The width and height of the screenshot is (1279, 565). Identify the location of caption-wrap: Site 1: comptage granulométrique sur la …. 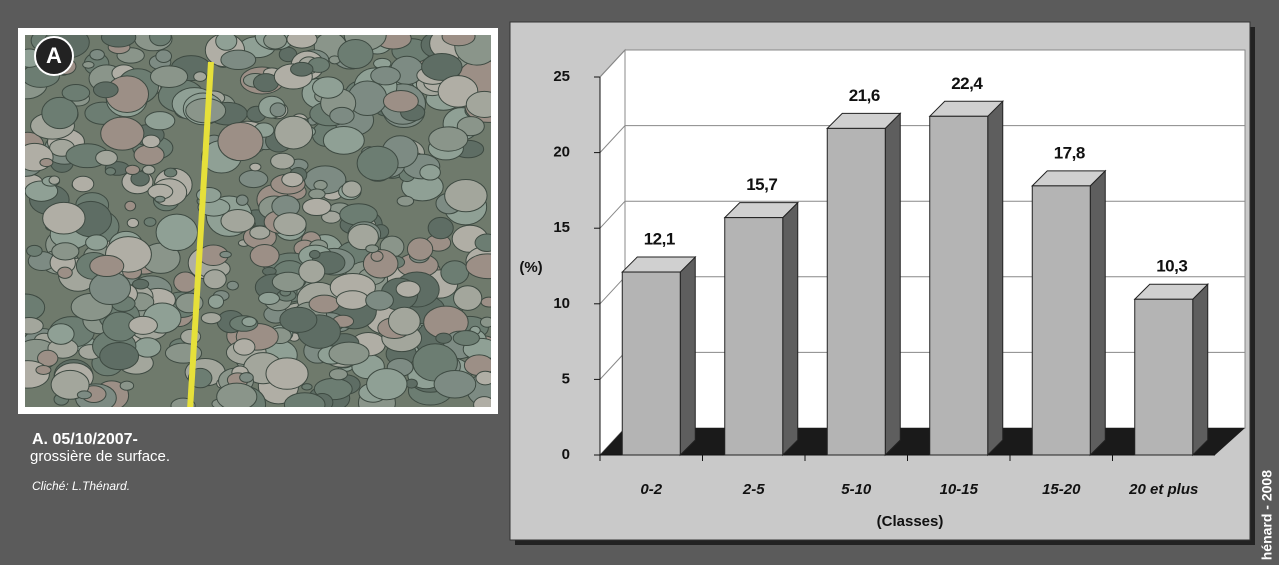
(100, 456).